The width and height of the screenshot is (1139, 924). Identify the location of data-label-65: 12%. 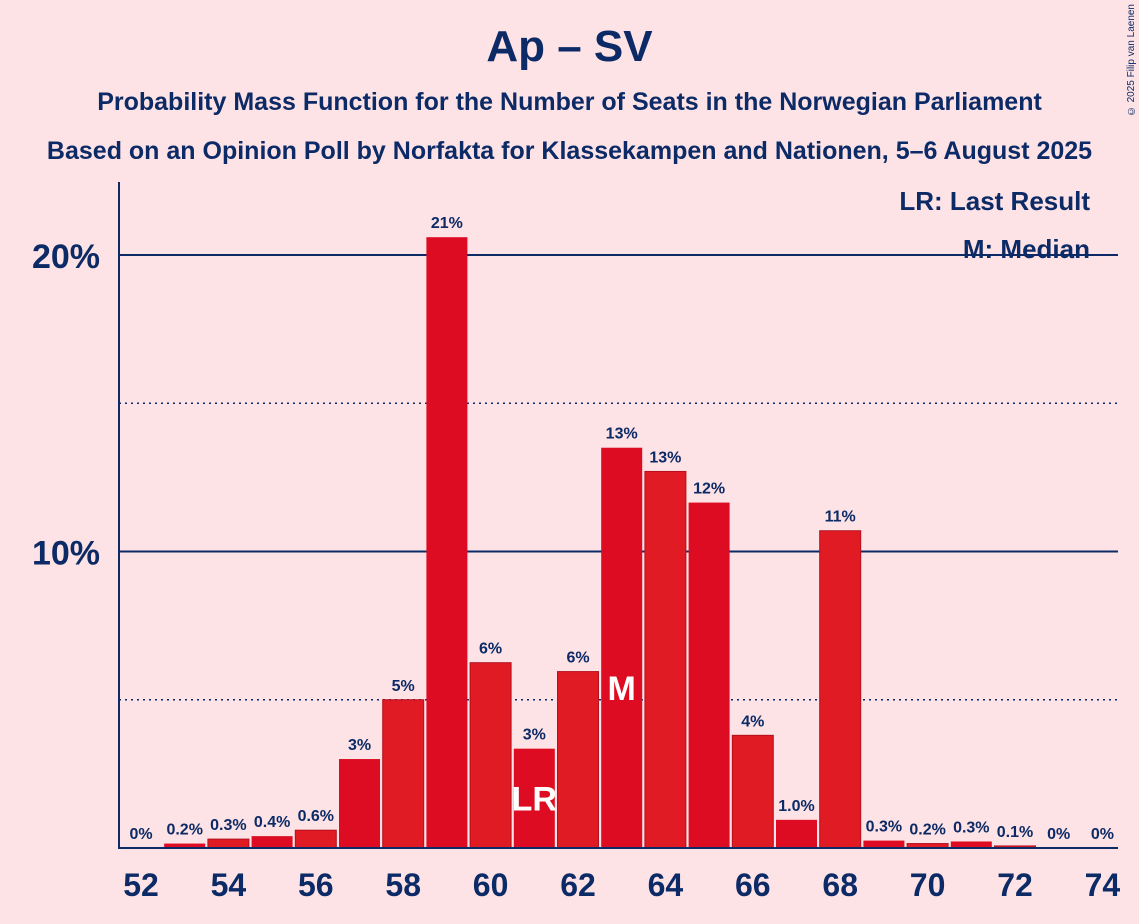
(709, 489).